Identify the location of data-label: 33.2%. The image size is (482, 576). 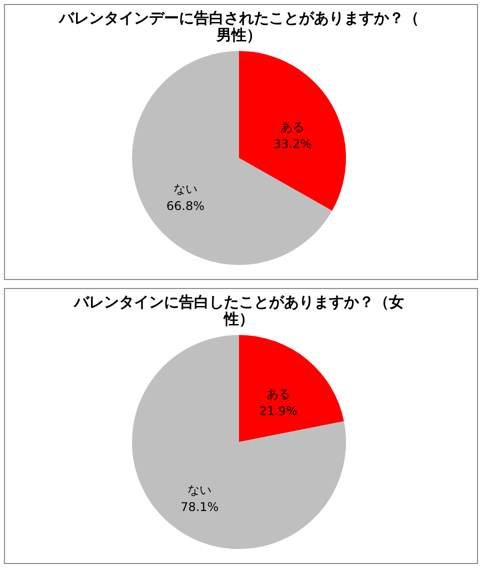
(293, 143).